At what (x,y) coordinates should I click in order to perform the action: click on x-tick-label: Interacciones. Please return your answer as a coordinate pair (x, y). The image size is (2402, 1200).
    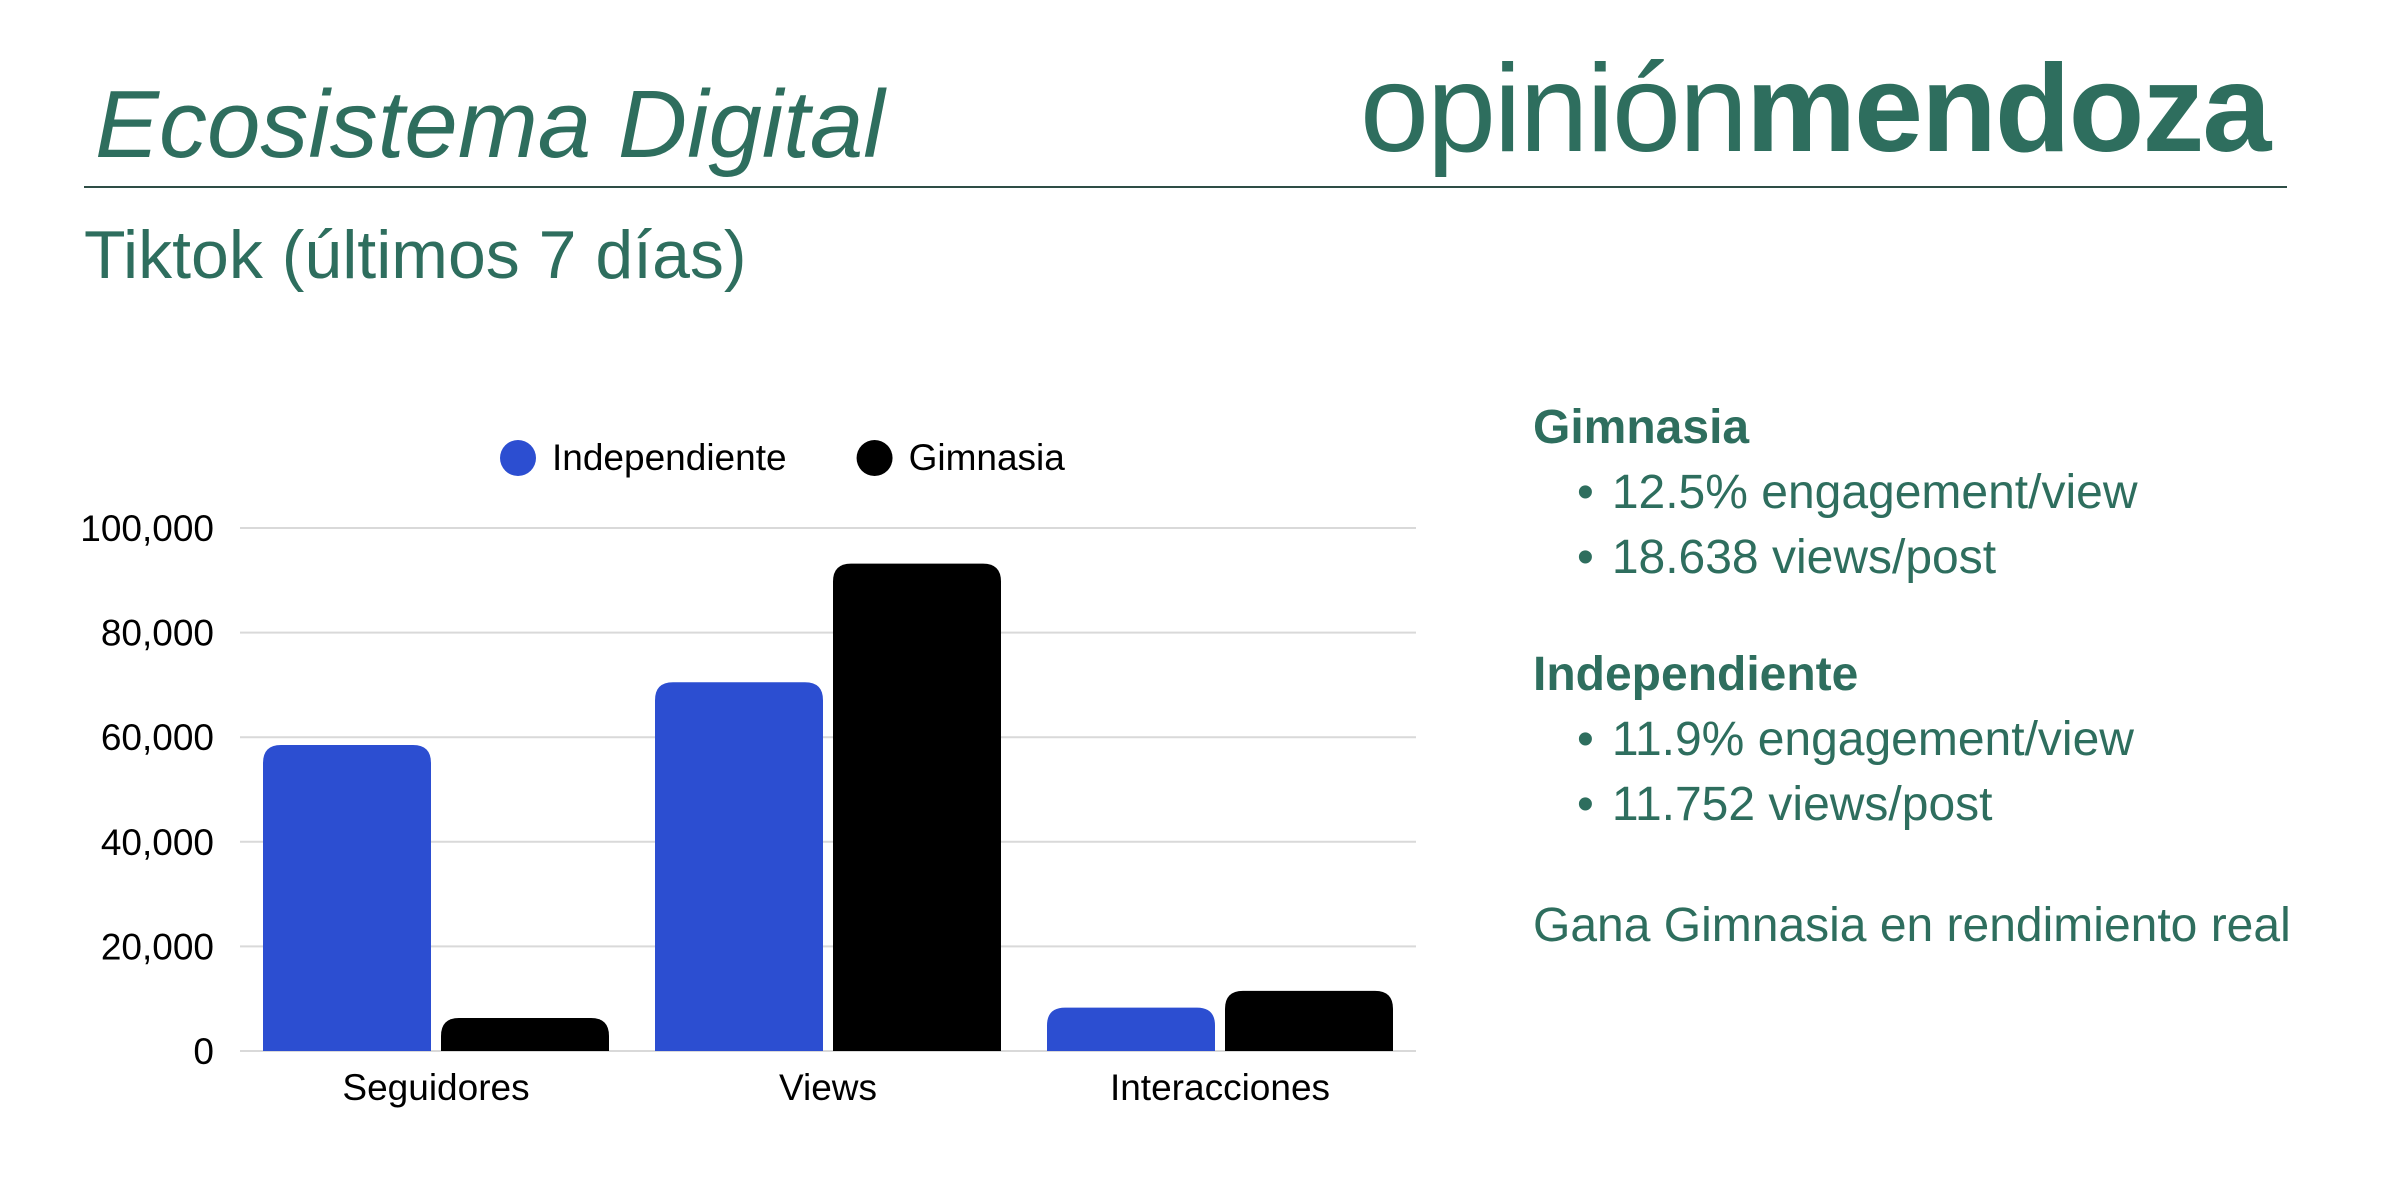
    Looking at the image, I should click on (1220, 1087).